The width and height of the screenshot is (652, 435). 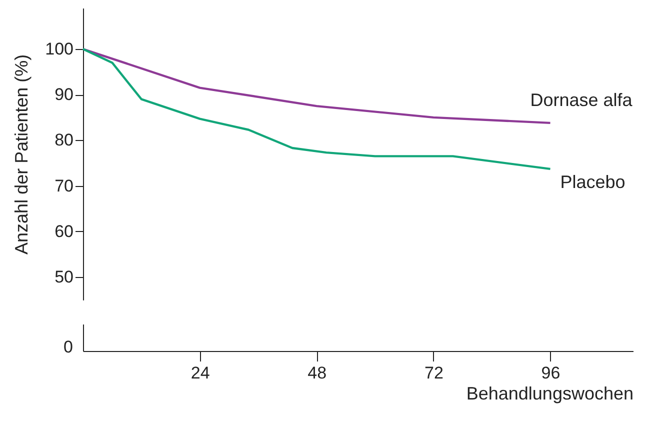 What do you see at coordinates (68, 346) in the screenshot?
I see `text: 0` at bounding box center [68, 346].